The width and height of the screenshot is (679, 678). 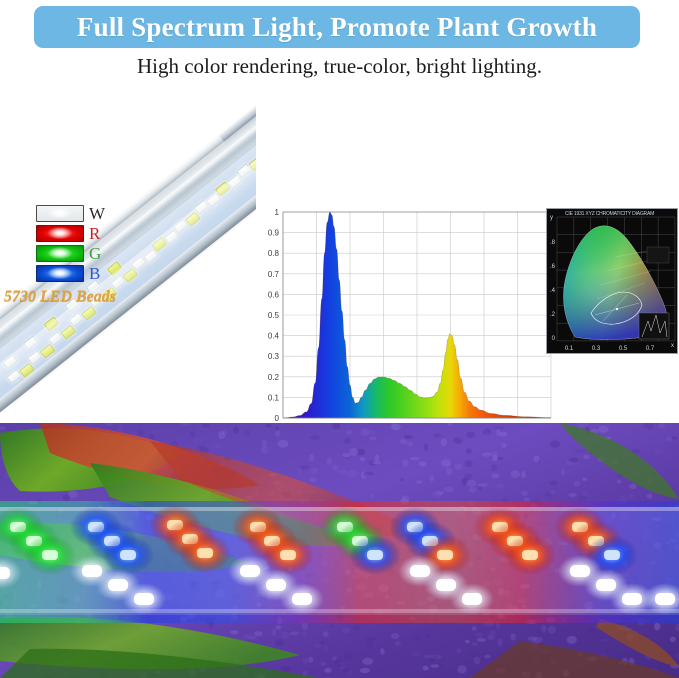 What do you see at coordinates (610, 214) in the screenshot?
I see `cie-title: CIE 1931 XYZ CHROMATICITY DIAGRAM` at bounding box center [610, 214].